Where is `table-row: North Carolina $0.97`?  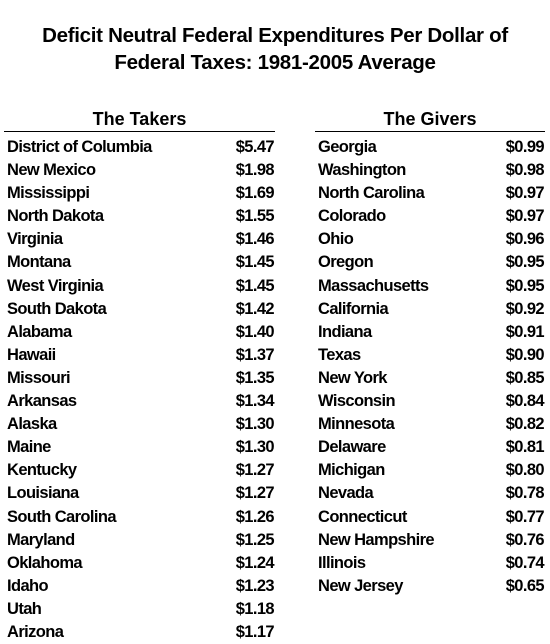 table-row: North Carolina $0.97 is located at coordinates (430, 193).